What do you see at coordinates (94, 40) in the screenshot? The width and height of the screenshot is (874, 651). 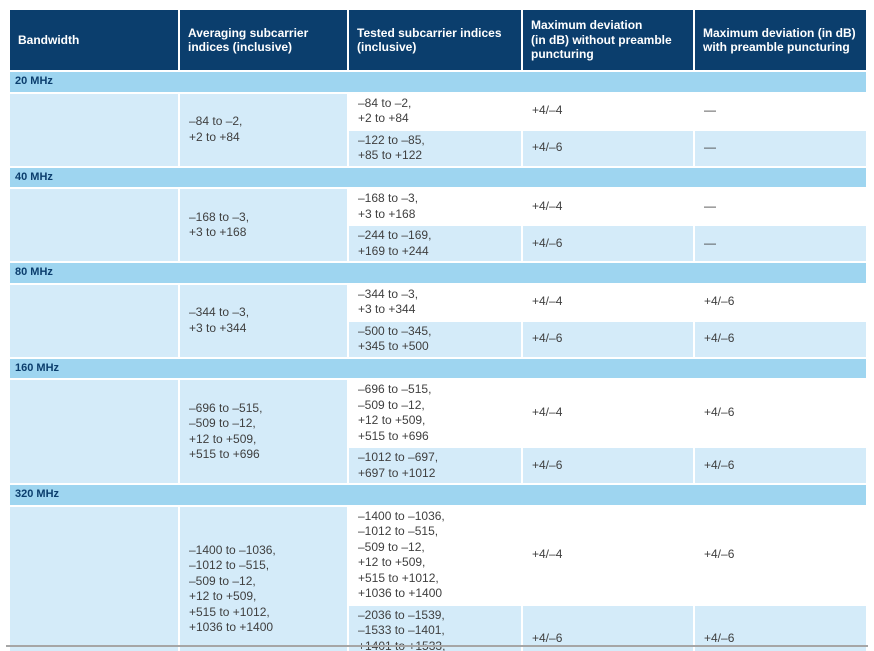 I see `column-header-bandwidth: Bandwidth` at bounding box center [94, 40].